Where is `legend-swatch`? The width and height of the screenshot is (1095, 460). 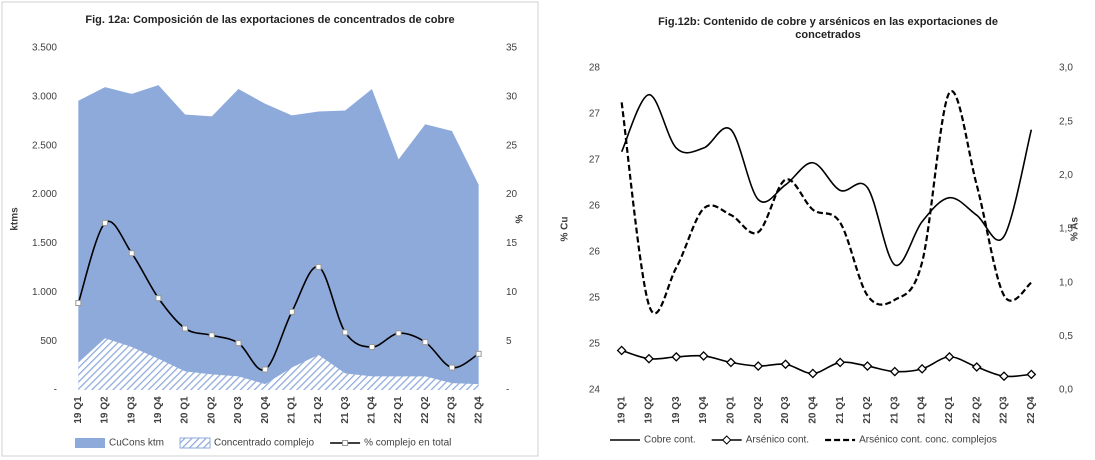 legend-swatch is located at coordinates (90, 443).